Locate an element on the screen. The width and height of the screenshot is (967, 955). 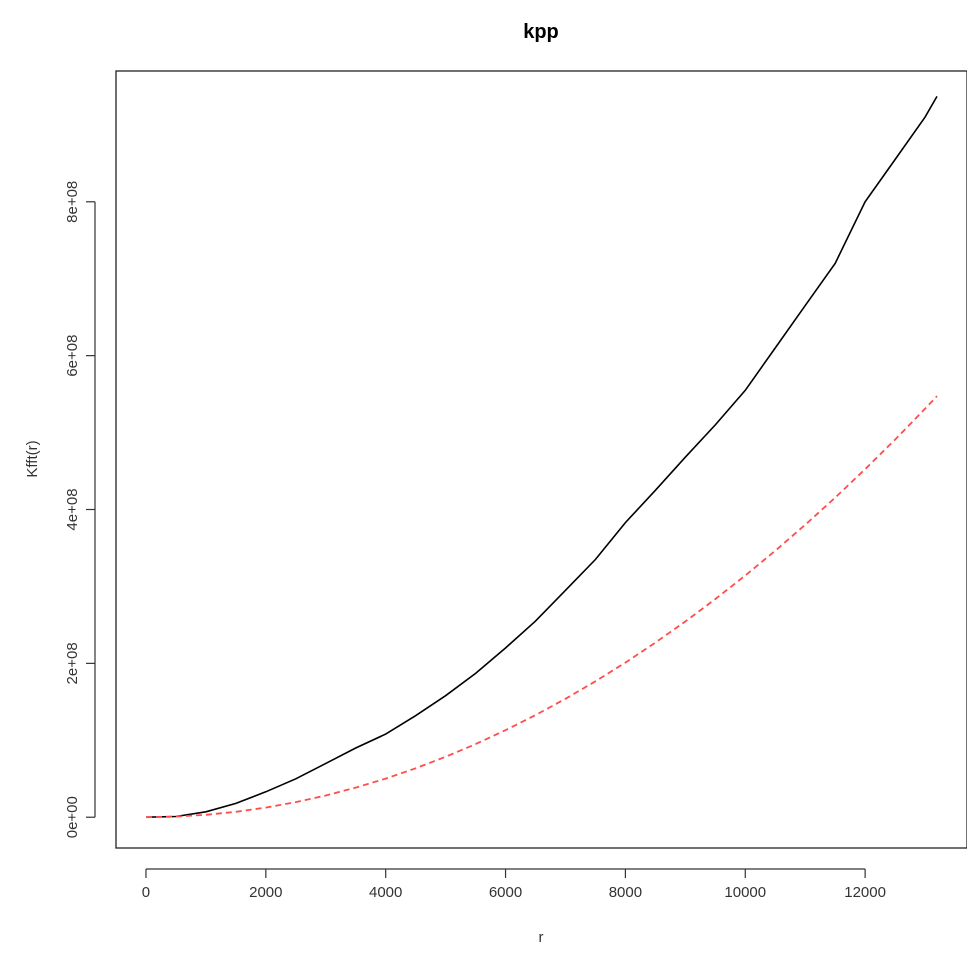
y-tick-label: 6e+08 is located at coordinates (72, 356).